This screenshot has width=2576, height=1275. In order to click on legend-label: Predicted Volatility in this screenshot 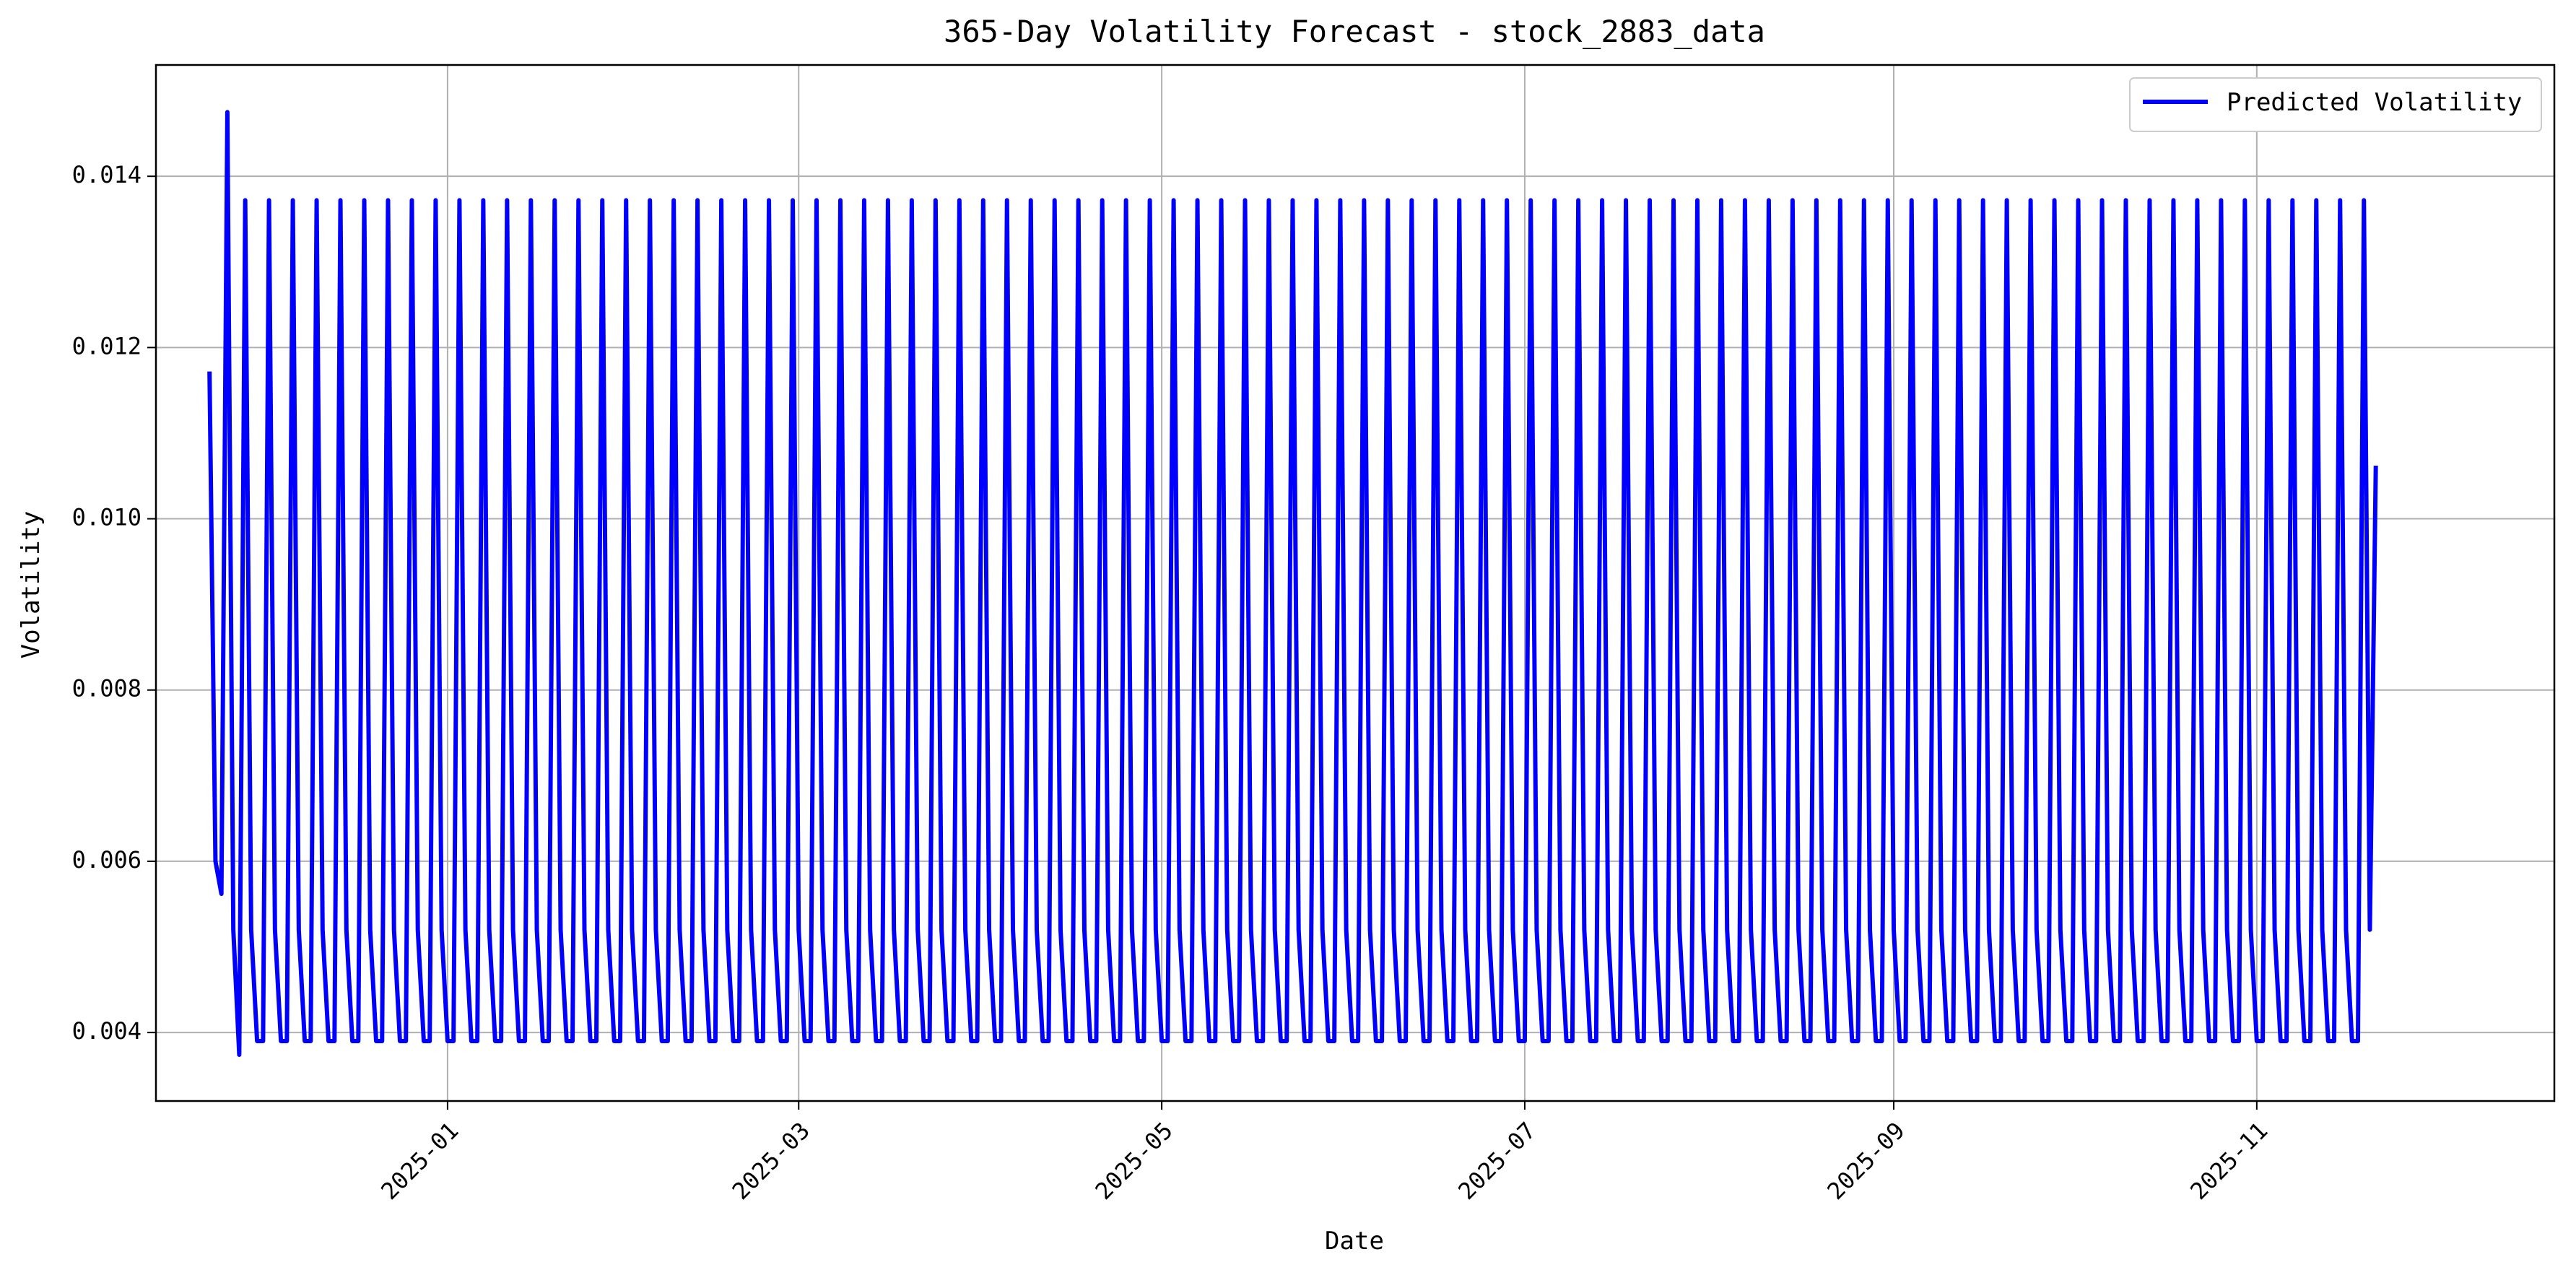, I will do `click(2374, 102)`.